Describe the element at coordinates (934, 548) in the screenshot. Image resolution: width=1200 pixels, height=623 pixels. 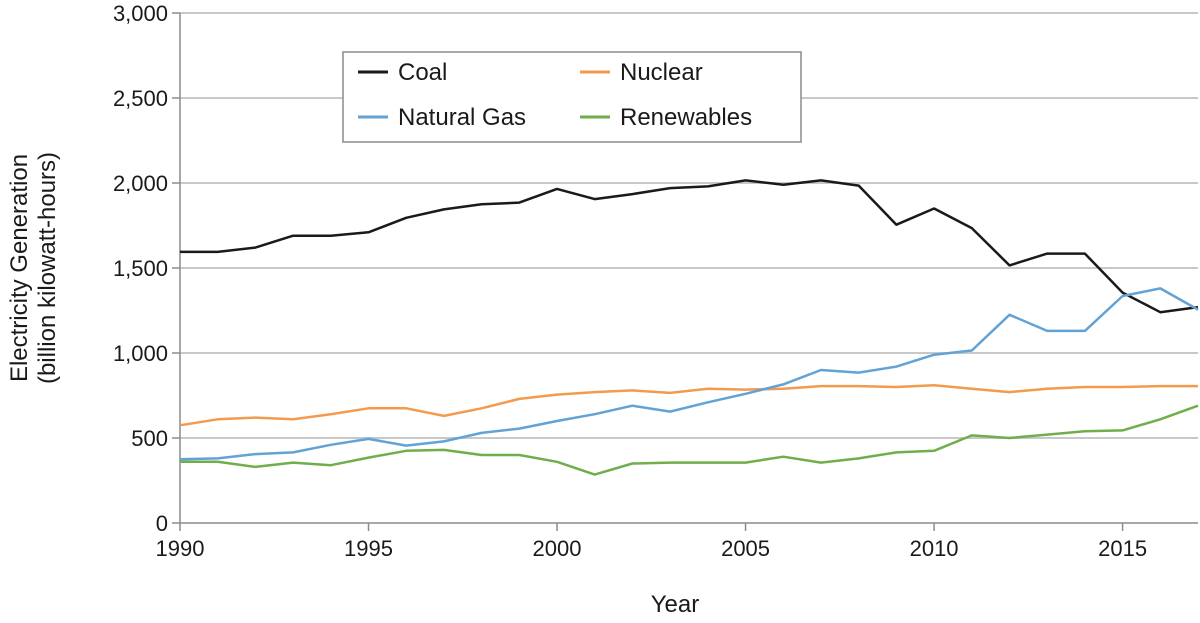
I see `x-tick-label: 2010` at that location.